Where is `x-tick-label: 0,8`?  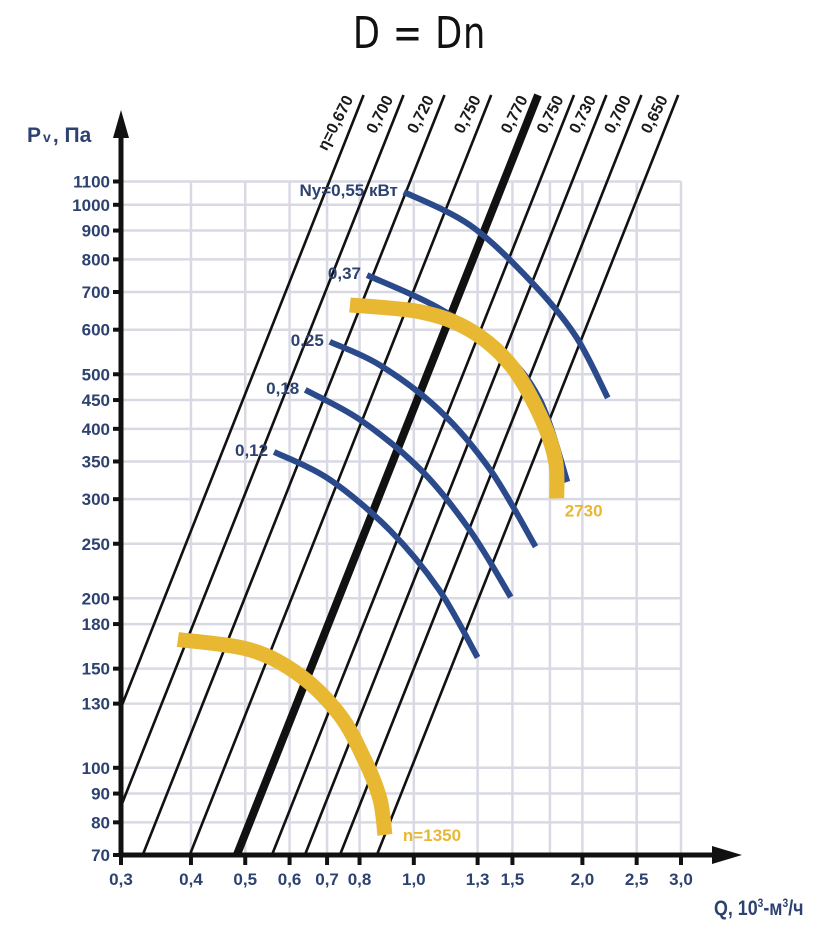
x-tick-label: 0,8 is located at coordinates (360, 879).